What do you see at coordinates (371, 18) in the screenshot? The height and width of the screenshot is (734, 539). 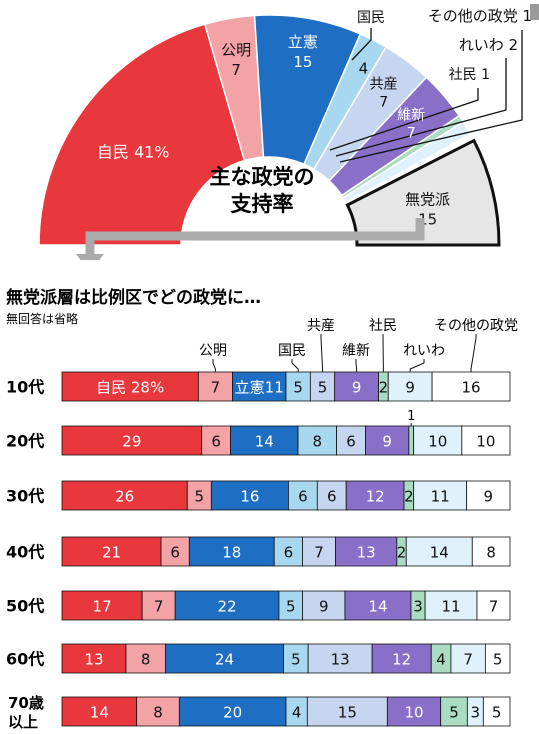 I see `label-name-国民: 国民` at bounding box center [371, 18].